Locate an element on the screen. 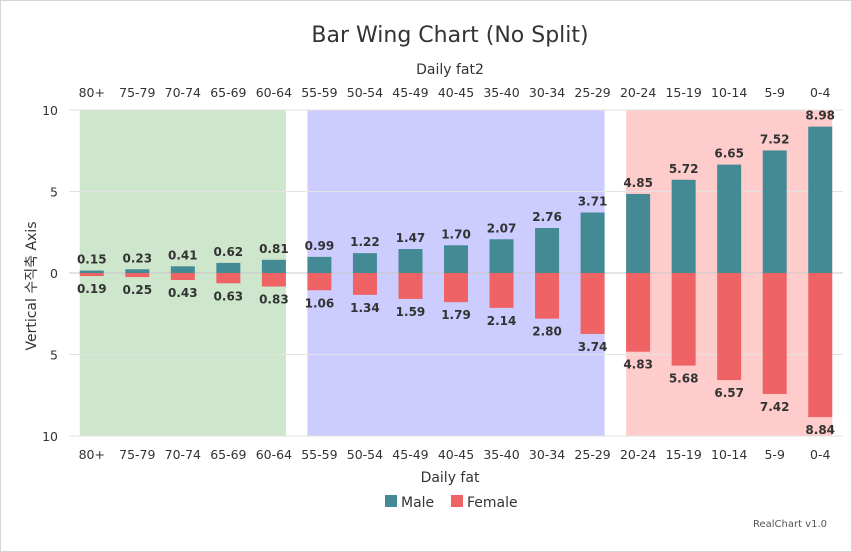 This screenshot has height=552, width=852. x-tick-top-label: 30-34 is located at coordinates (547, 92).